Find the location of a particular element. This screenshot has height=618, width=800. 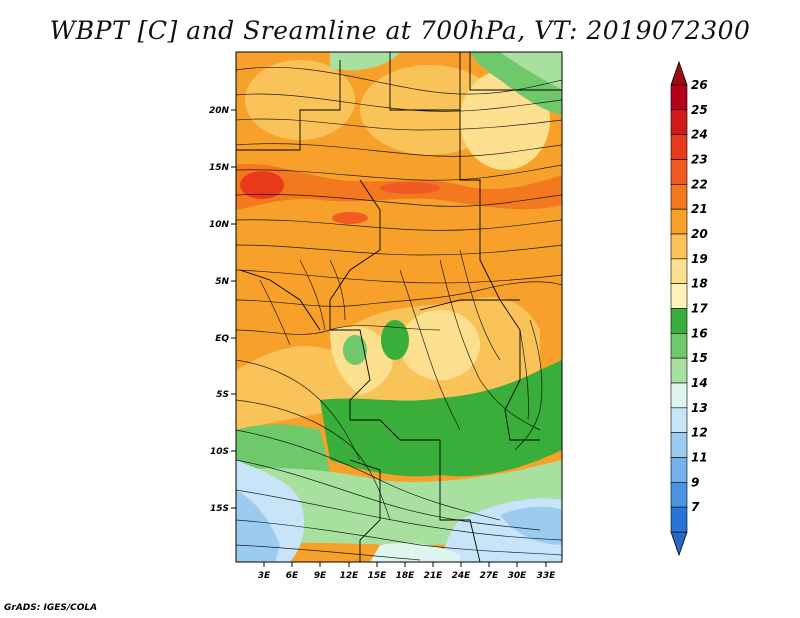

lon-label: 18E is located at coordinates (406, 576).